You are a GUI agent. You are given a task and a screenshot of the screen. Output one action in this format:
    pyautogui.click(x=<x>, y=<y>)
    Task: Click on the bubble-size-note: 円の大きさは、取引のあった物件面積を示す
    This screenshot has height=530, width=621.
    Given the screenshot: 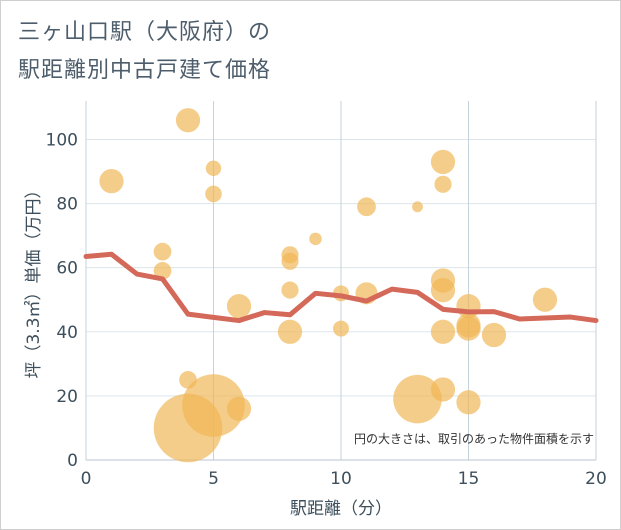 What is the action you would take?
    pyautogui.click(x=474, y=438)
    